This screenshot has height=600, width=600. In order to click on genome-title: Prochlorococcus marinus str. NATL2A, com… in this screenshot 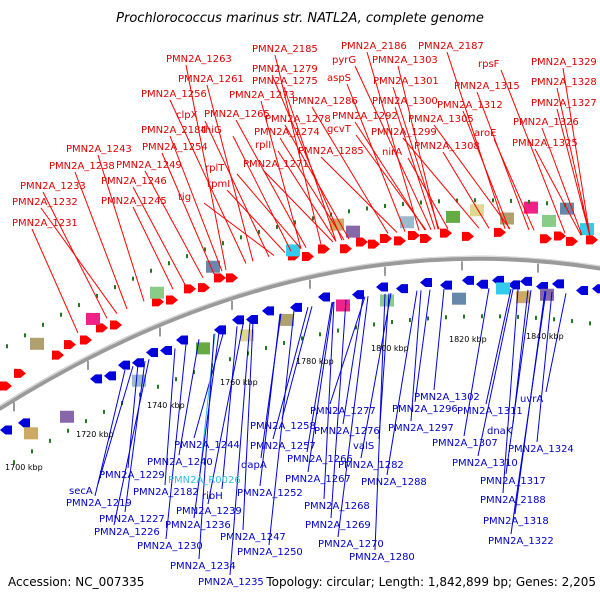, I will do `click(300, 18)`.